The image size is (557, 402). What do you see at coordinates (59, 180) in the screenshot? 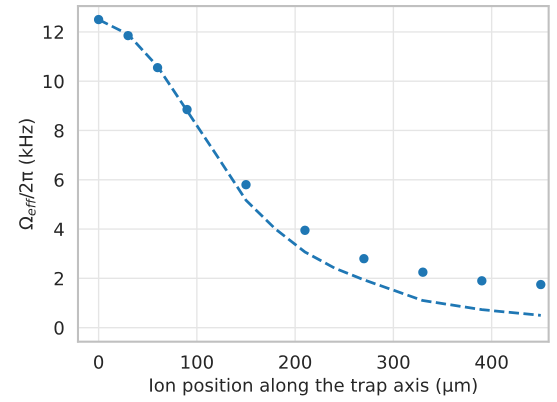
I see `y-tick-label: 6` at bounding box center [59, 180].